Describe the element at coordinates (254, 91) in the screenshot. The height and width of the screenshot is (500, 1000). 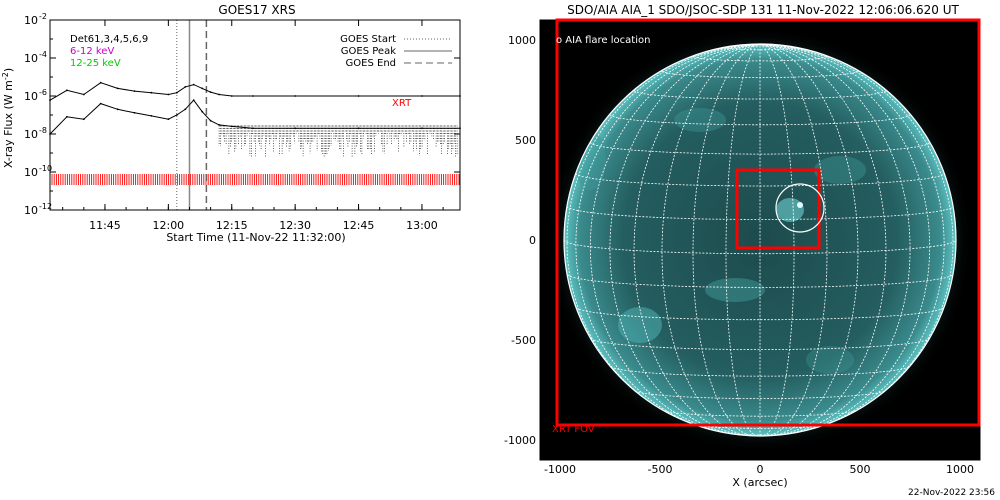
I see `series-line-6-12kev` at that location.